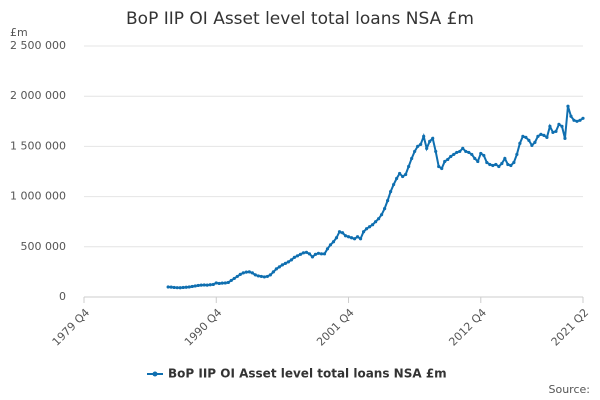 This screenshot has height=400, width=600. I want to click on y-tick-label: 1 500 000, so click(38, 145).